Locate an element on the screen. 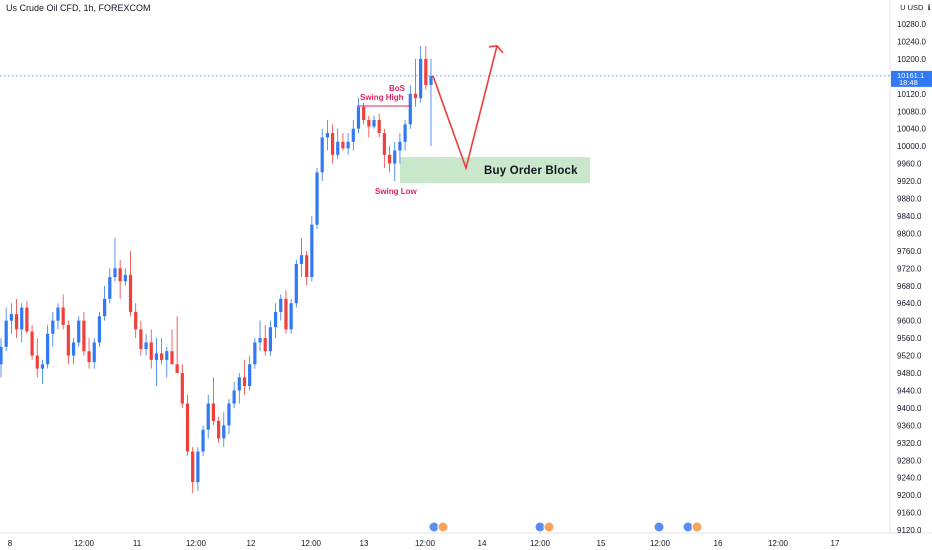  economic-events is located at coordinates (565, 527).